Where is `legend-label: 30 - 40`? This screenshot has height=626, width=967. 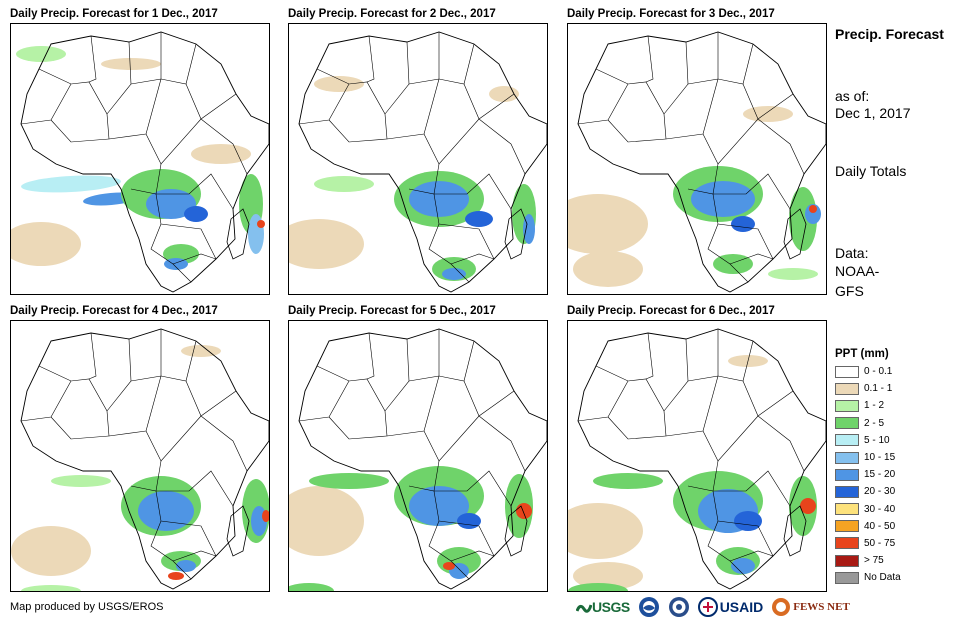 legend-label: 30 - 40 is located at coordinates (880, 509).